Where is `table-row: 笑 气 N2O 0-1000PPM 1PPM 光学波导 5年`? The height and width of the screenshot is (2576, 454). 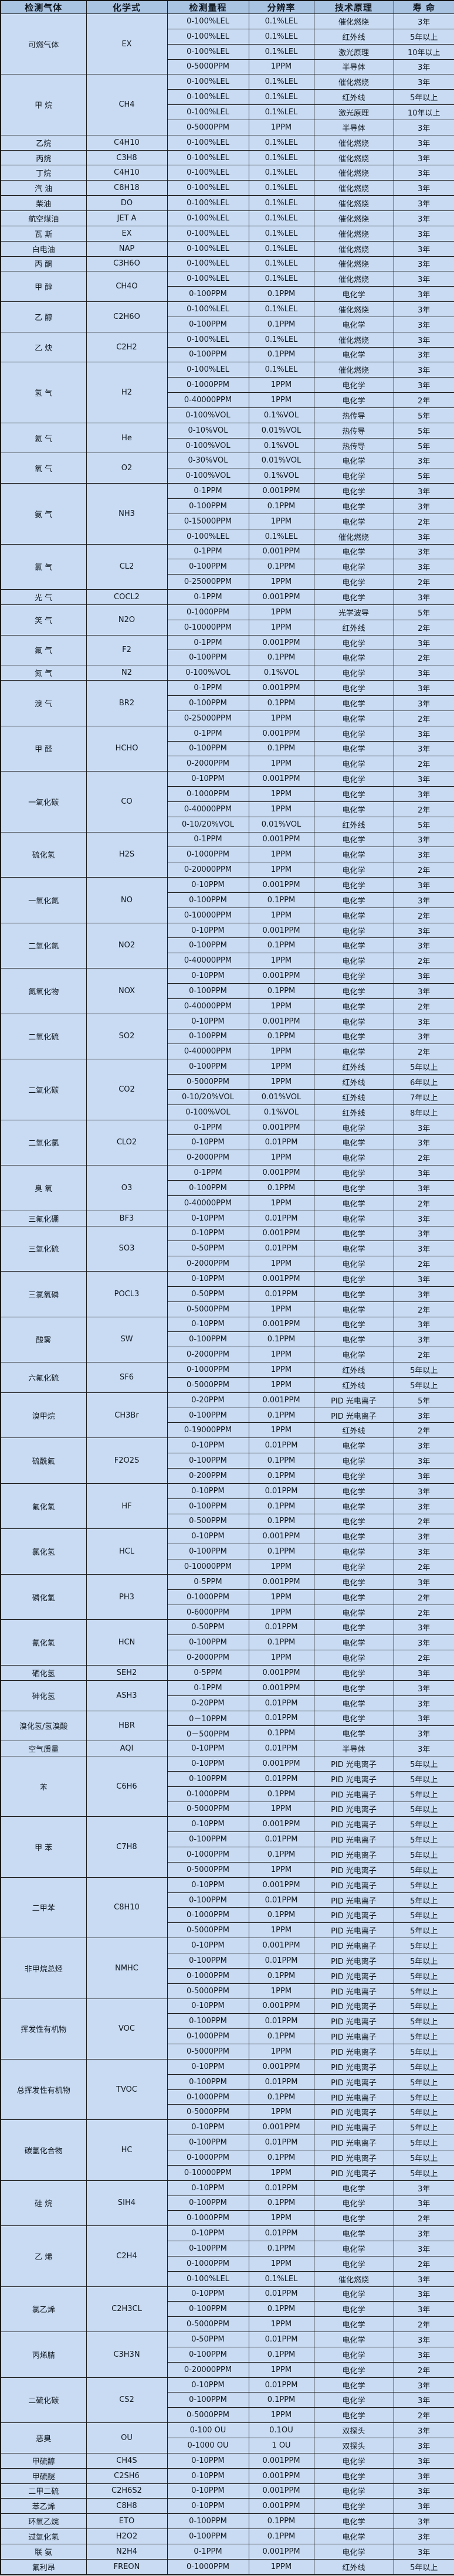 table-row: 笑 气 N2O 0-1000PPM 1PPM 光学波导 5年 is located at coordinates (227, 619).